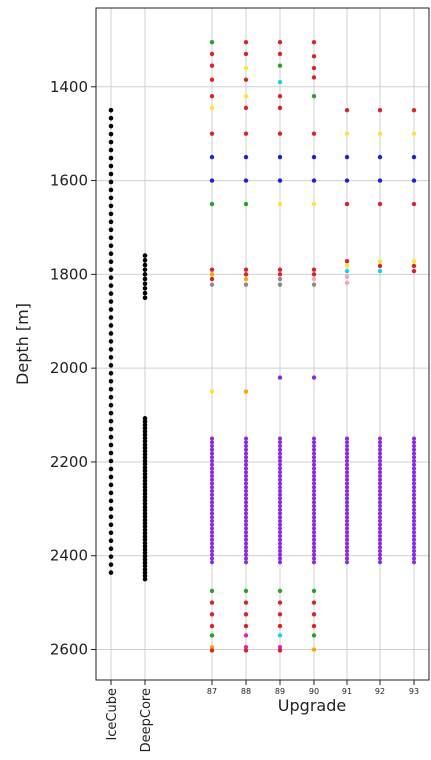 This screenshot has height=760, width=431. Describe the element at coordinates (69, 650) in the screenshot. I see `y-tick-label: 2600` at that location.